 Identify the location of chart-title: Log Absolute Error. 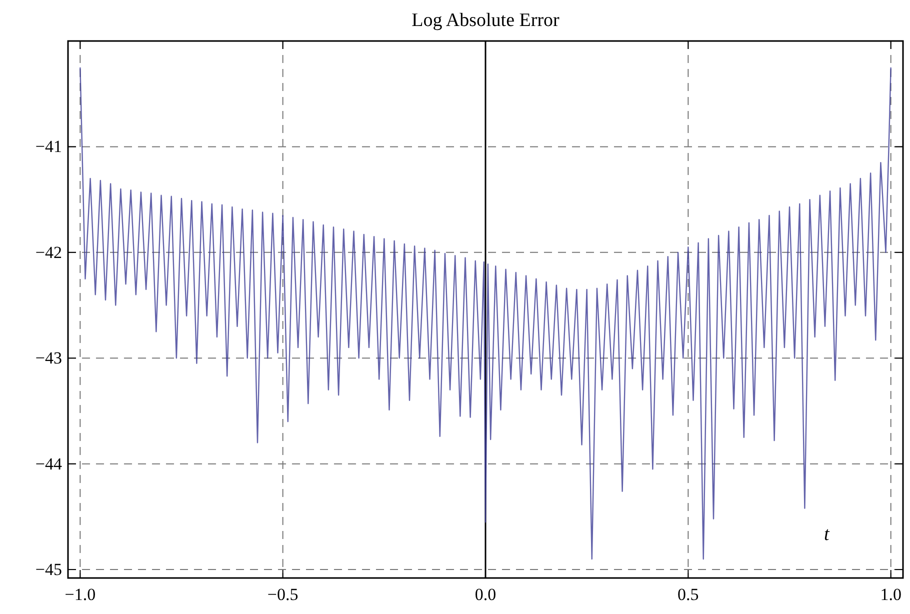
(486, 20).